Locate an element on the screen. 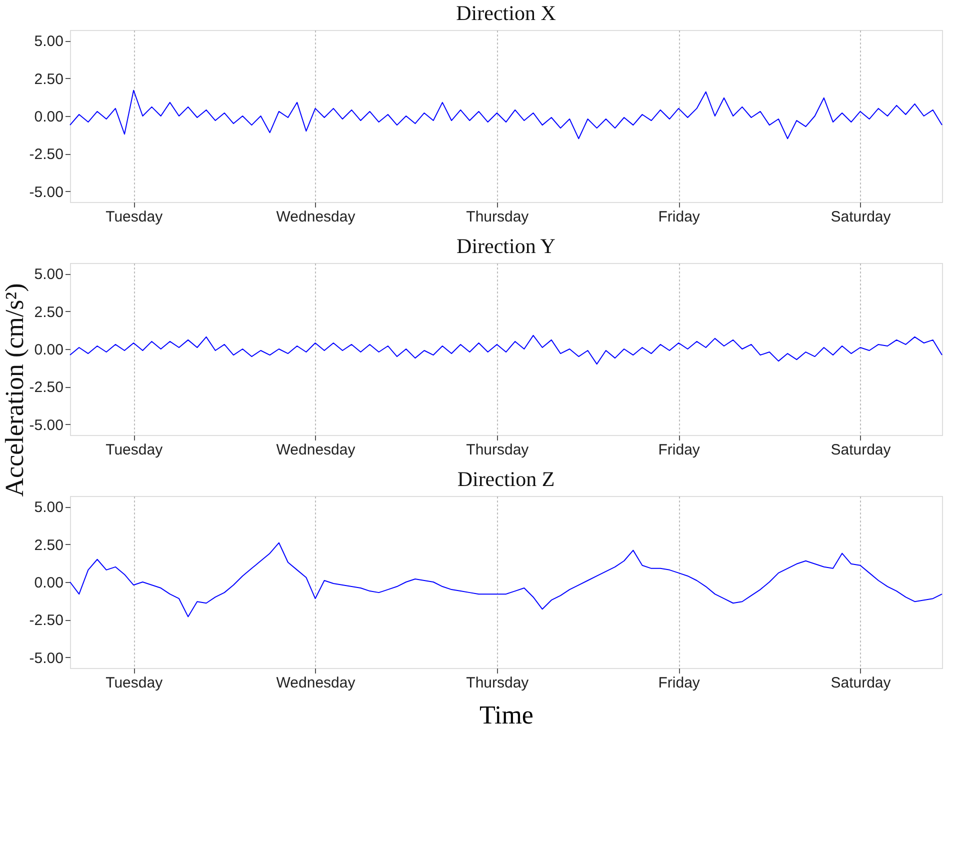 This screenshot has height=858, width=972. chart-title: Direction Y is located at coordinates (506, 246).